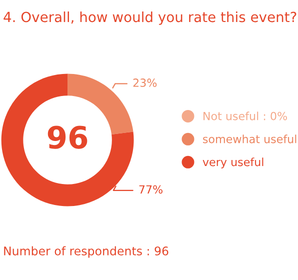 This screenshot has height=280, width=298. Describe the element at coordinates (233, 163) in the screenshot. I see `legend-label: very useful` at that location.